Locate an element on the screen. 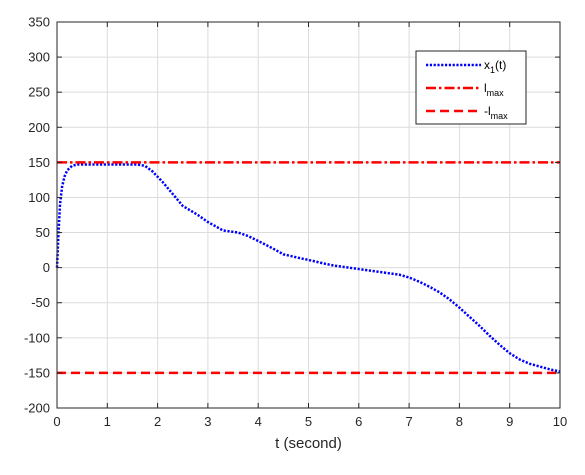 This screenshot has width=585, height=475. legend-label-1: lmax is located at coordinates (494, 89).